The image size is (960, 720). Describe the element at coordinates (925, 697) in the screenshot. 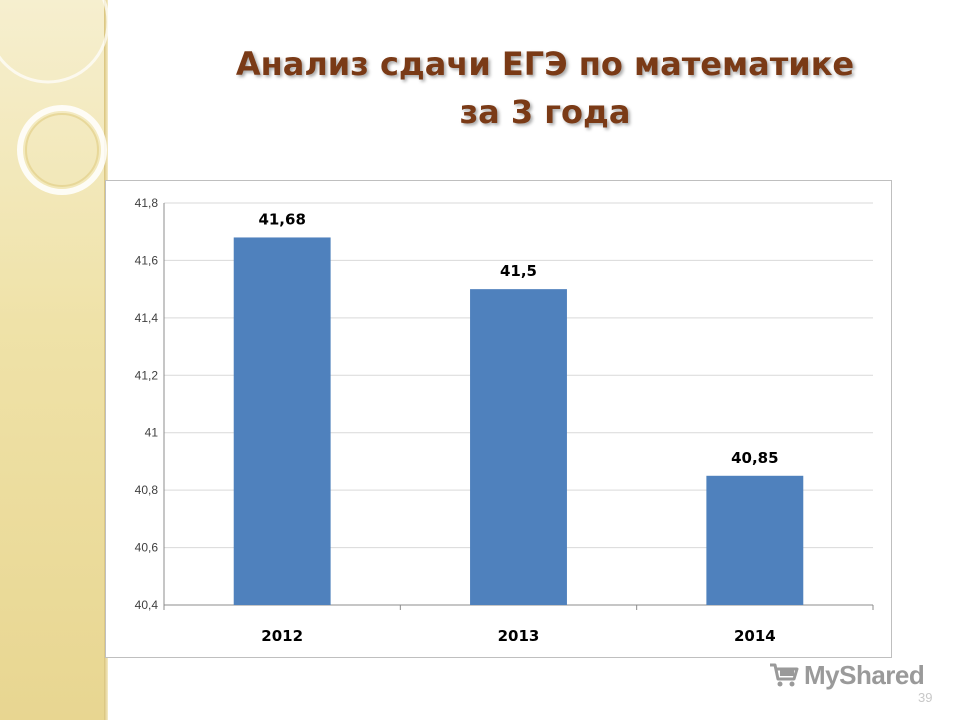

I see `page-number: 39` at that location.